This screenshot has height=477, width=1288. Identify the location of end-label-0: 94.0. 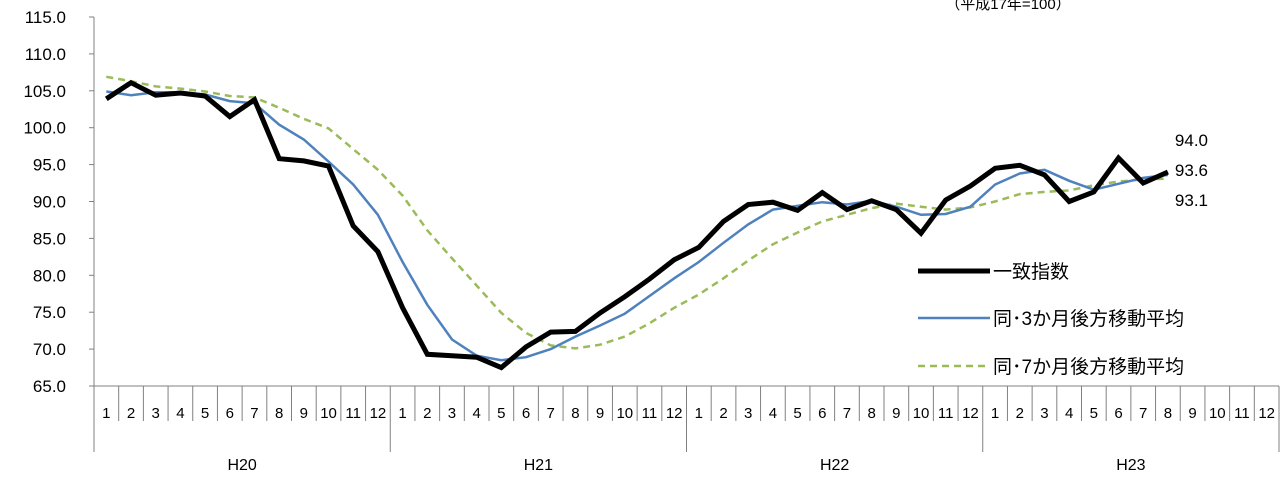
(1191, 140).